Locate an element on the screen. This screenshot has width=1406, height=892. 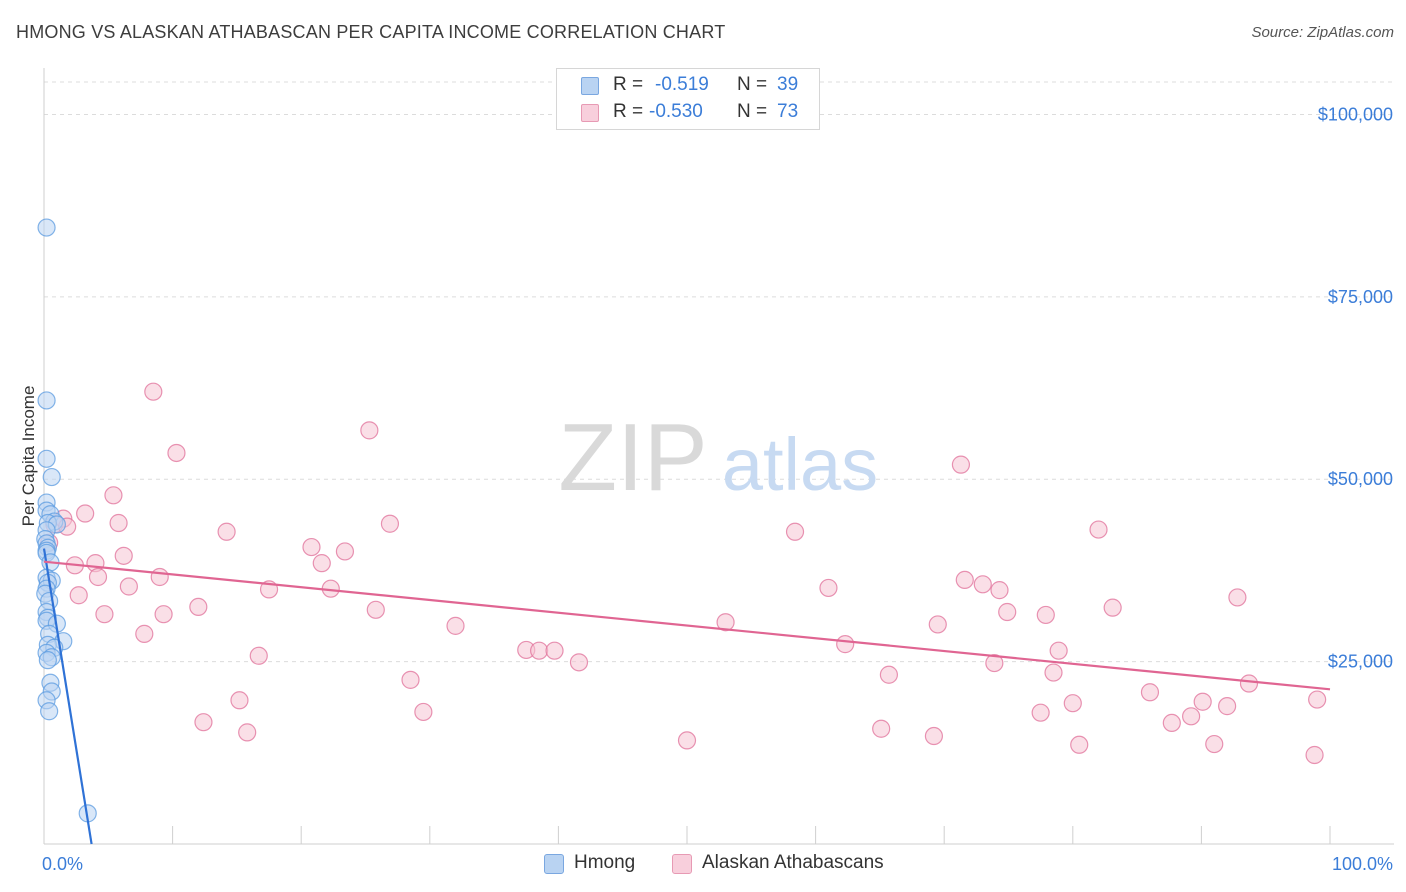
hmong-trend-line is located at coordinates (67, 696).